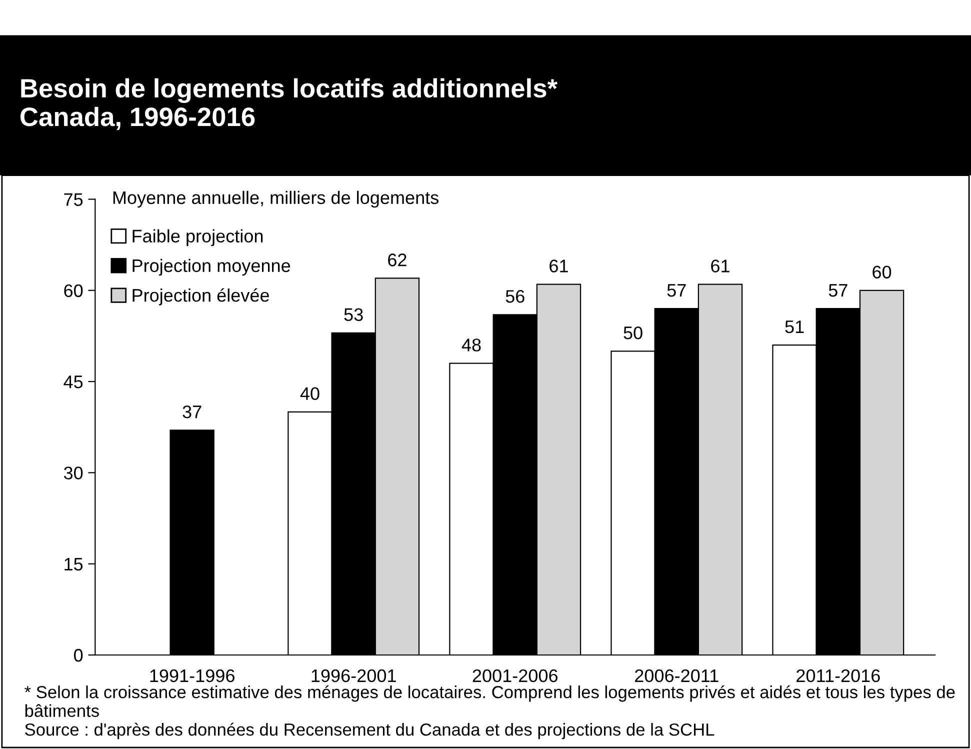 The image size is (971, 749). I want to click on data-label: 51, so click(794, 327).